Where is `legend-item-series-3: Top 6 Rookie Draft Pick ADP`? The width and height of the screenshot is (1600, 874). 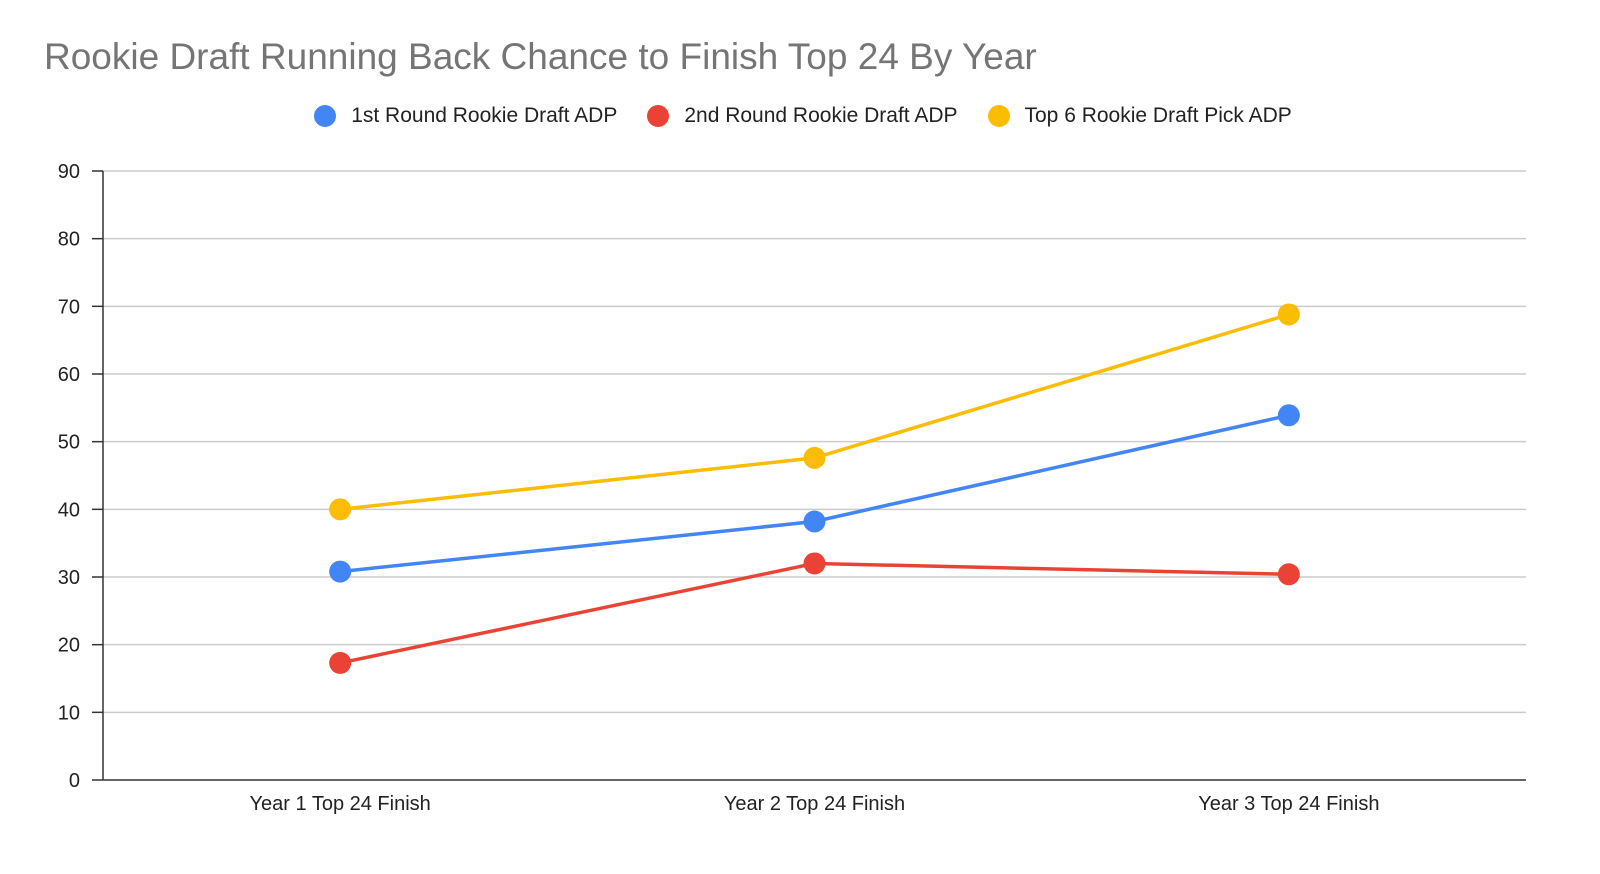
legend-item-series-3: Top 6 Rookie Draft Pick ADP is located at coordinates (1139, 116).